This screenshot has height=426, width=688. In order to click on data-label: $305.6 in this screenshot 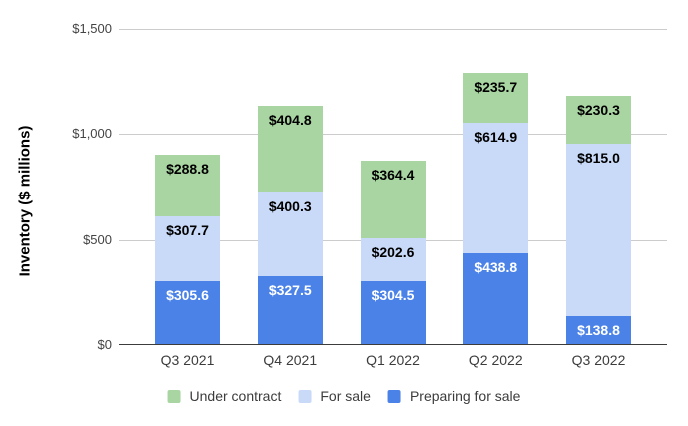, I will do `click(187, 294)`.